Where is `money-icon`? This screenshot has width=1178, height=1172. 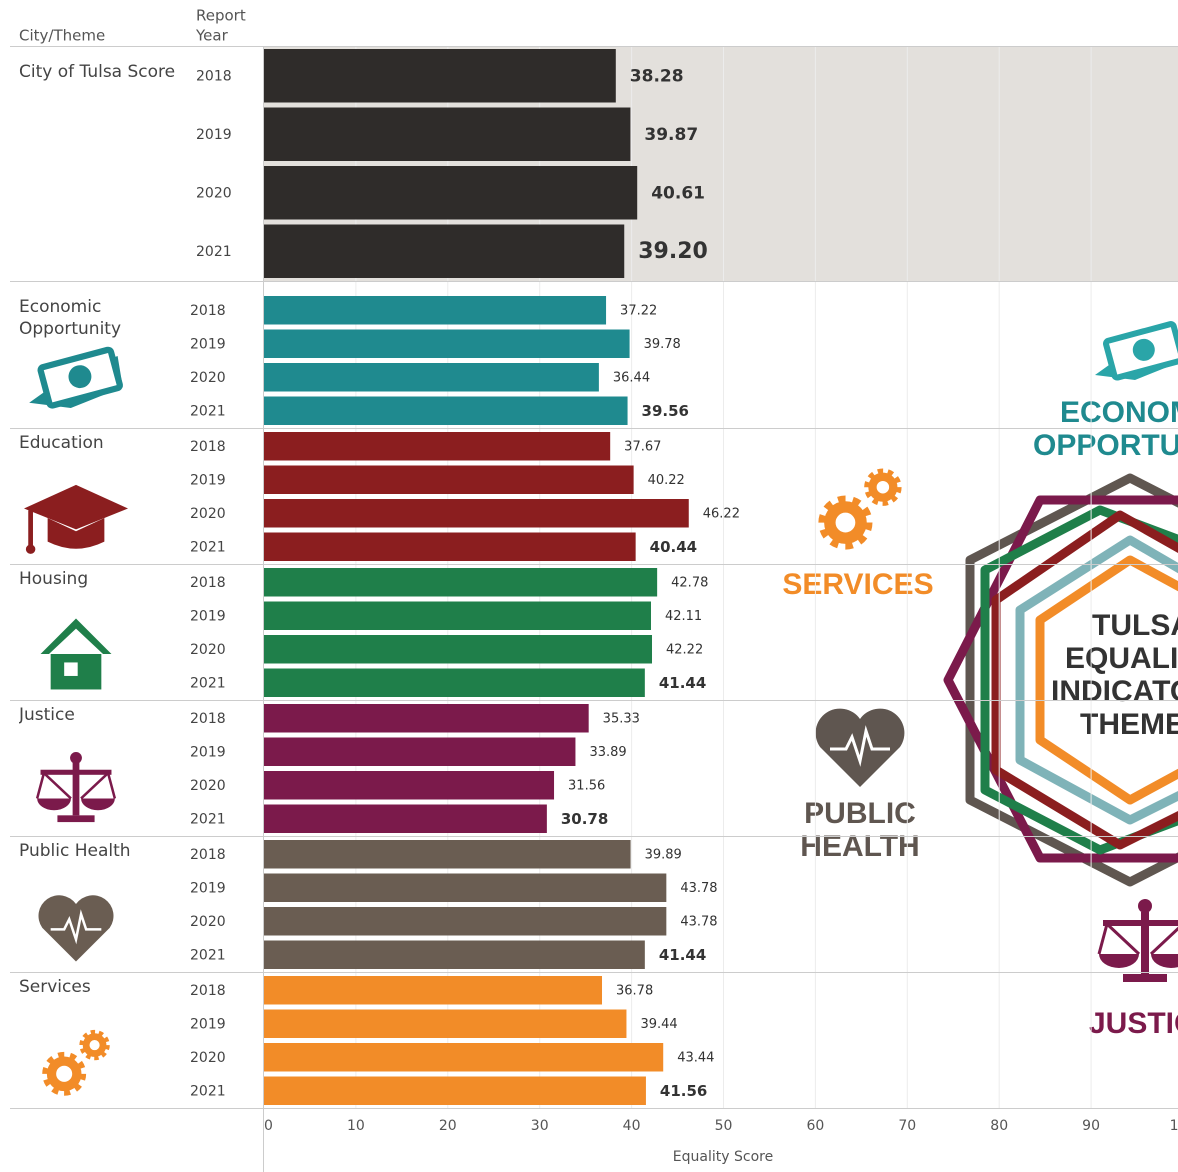 money-icon is located at coordinates (1136, 351).